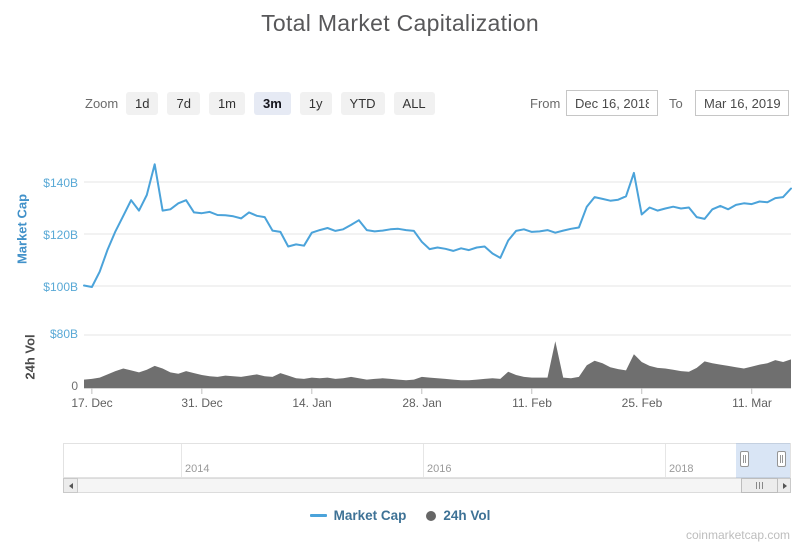 The height and width of the screenshot is (550, 800). I want to click on navigator-year-2014: 2014, so click(197, 469).